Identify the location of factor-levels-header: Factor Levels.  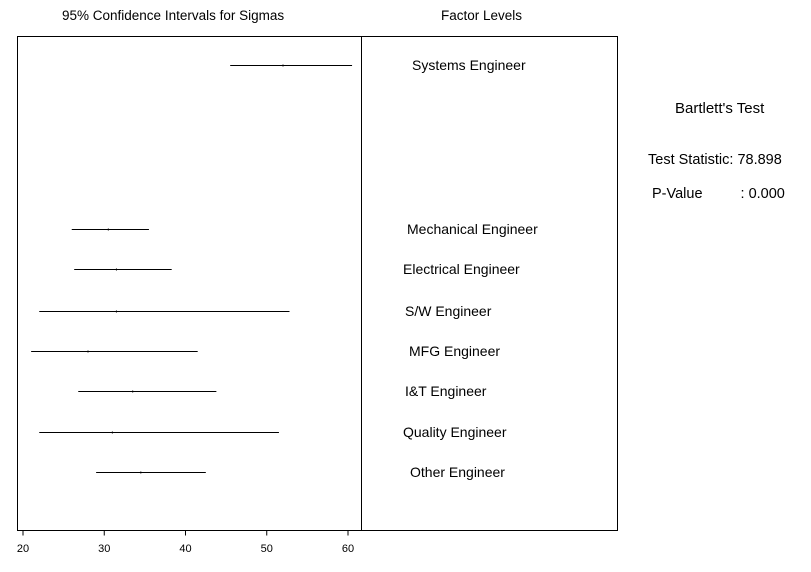
(482, 15).